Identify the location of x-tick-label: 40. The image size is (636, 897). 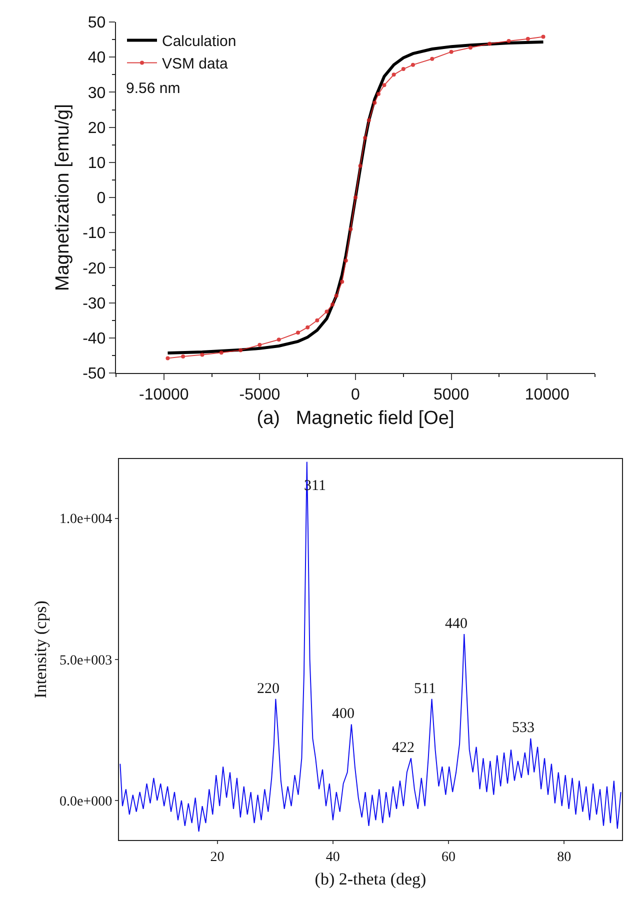
(333, 857).